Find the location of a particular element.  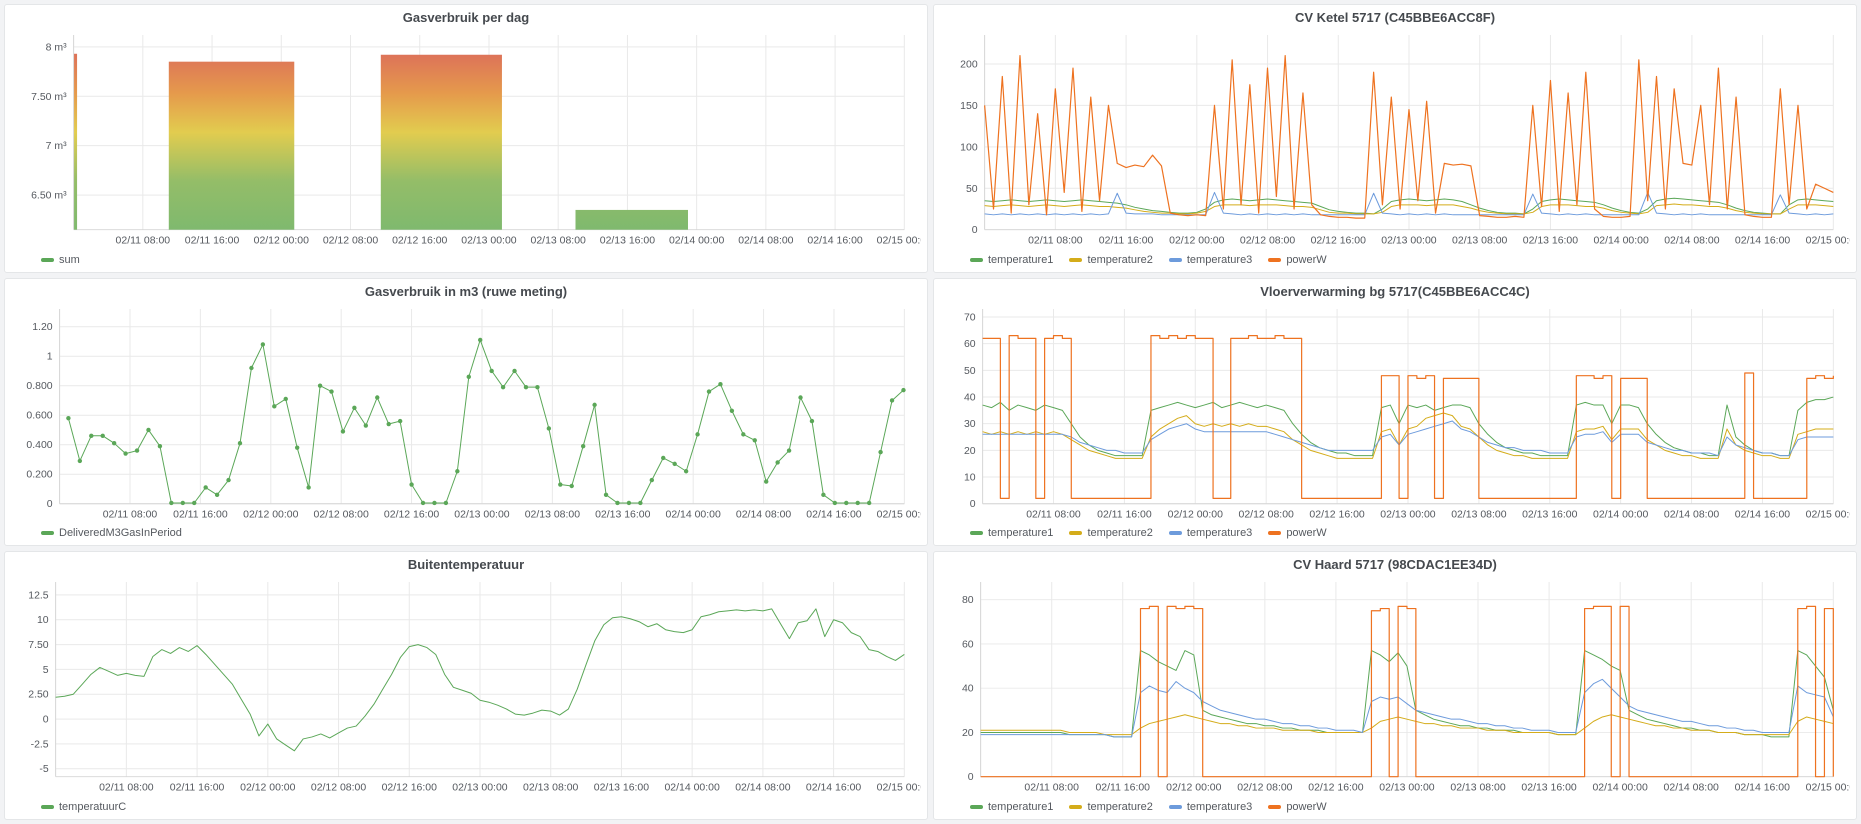

series-temperature3 is located at coordinates (1409, 203).